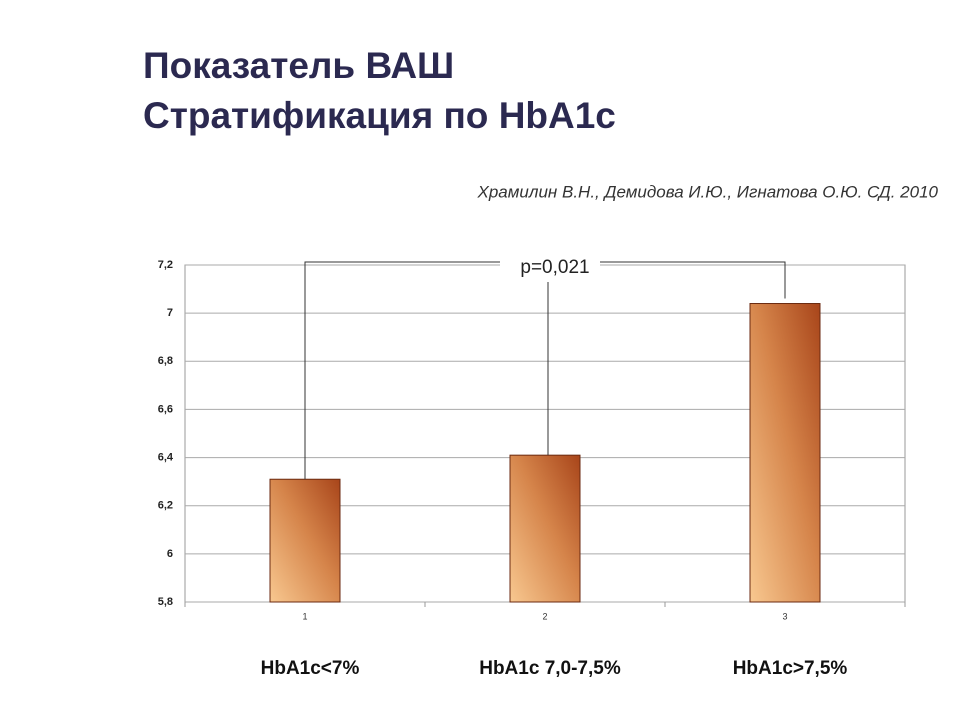 This screenshot has height=720, width=960. I want to click on y-tick-label: 6,8, so click(165, 361).